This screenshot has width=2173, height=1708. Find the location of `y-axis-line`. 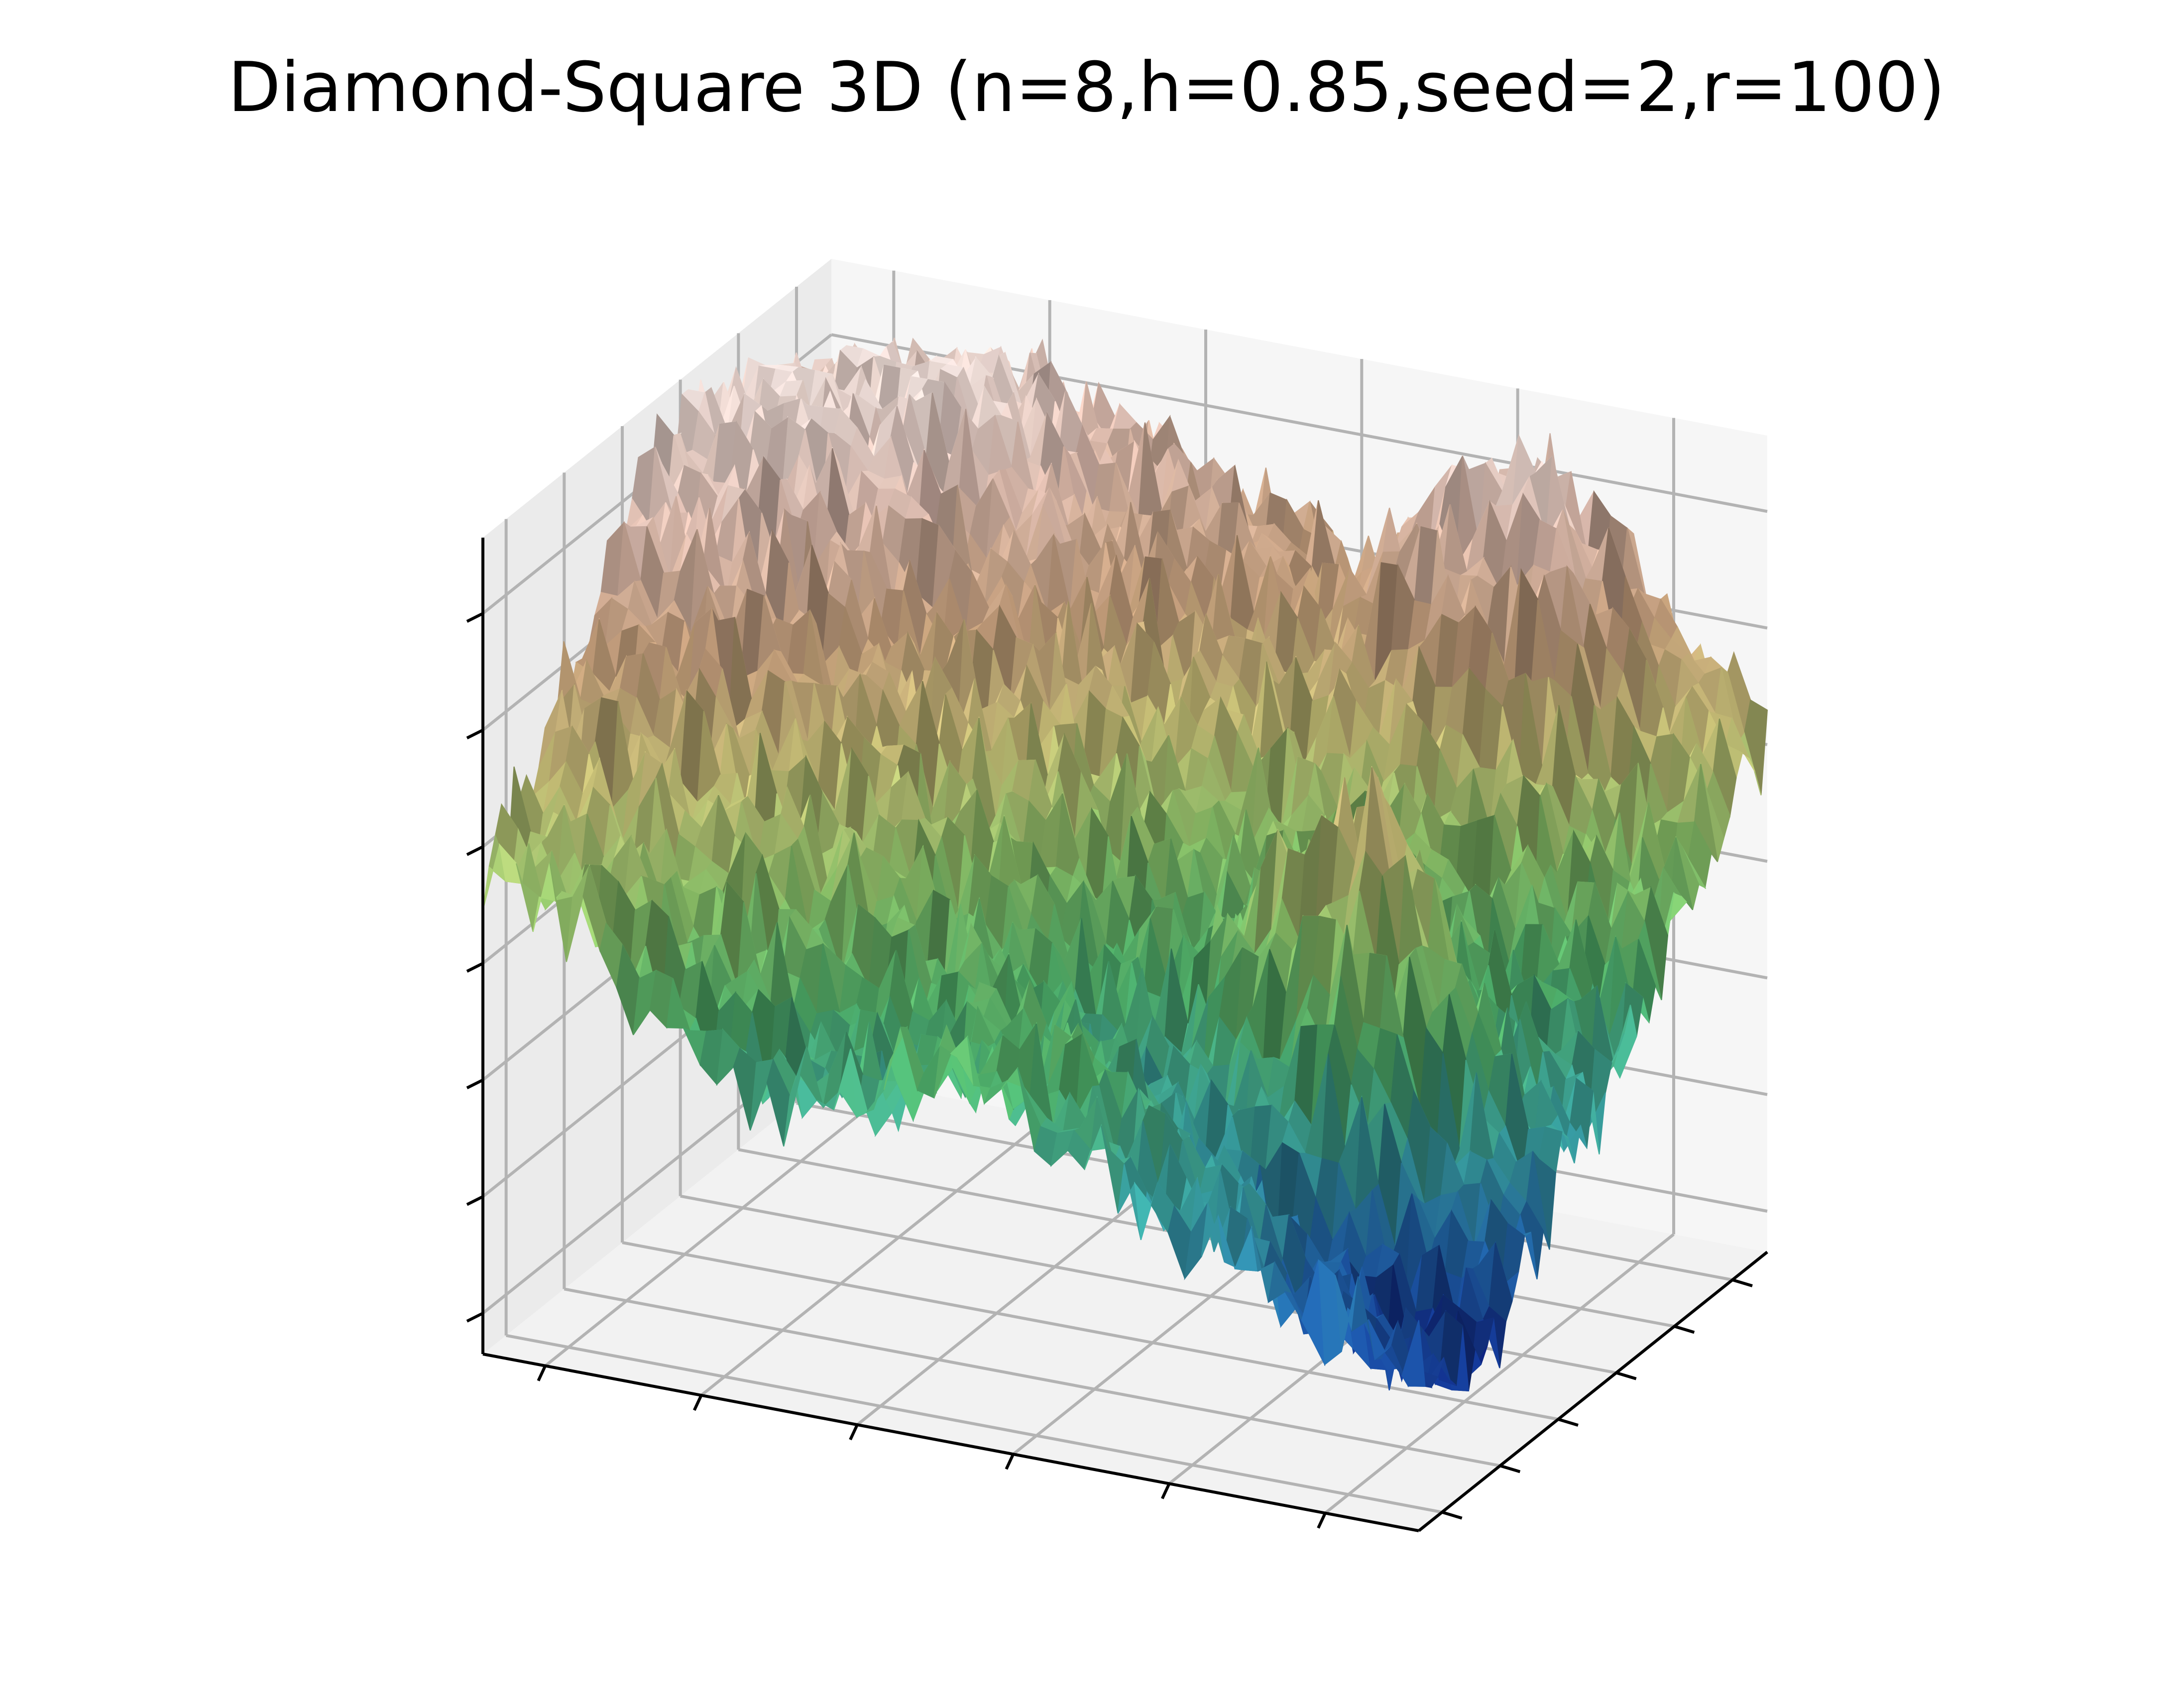

y-axis-line is located at coordinates (1593, 1391).